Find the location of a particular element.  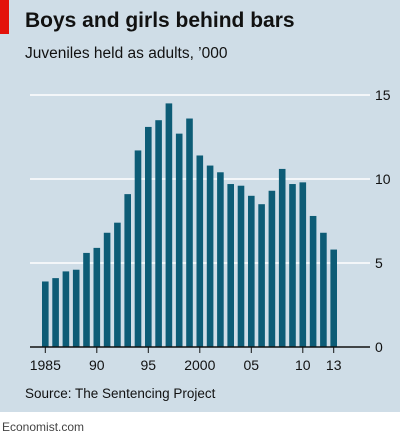

bar-1988 is located at coordinates (76, 308).